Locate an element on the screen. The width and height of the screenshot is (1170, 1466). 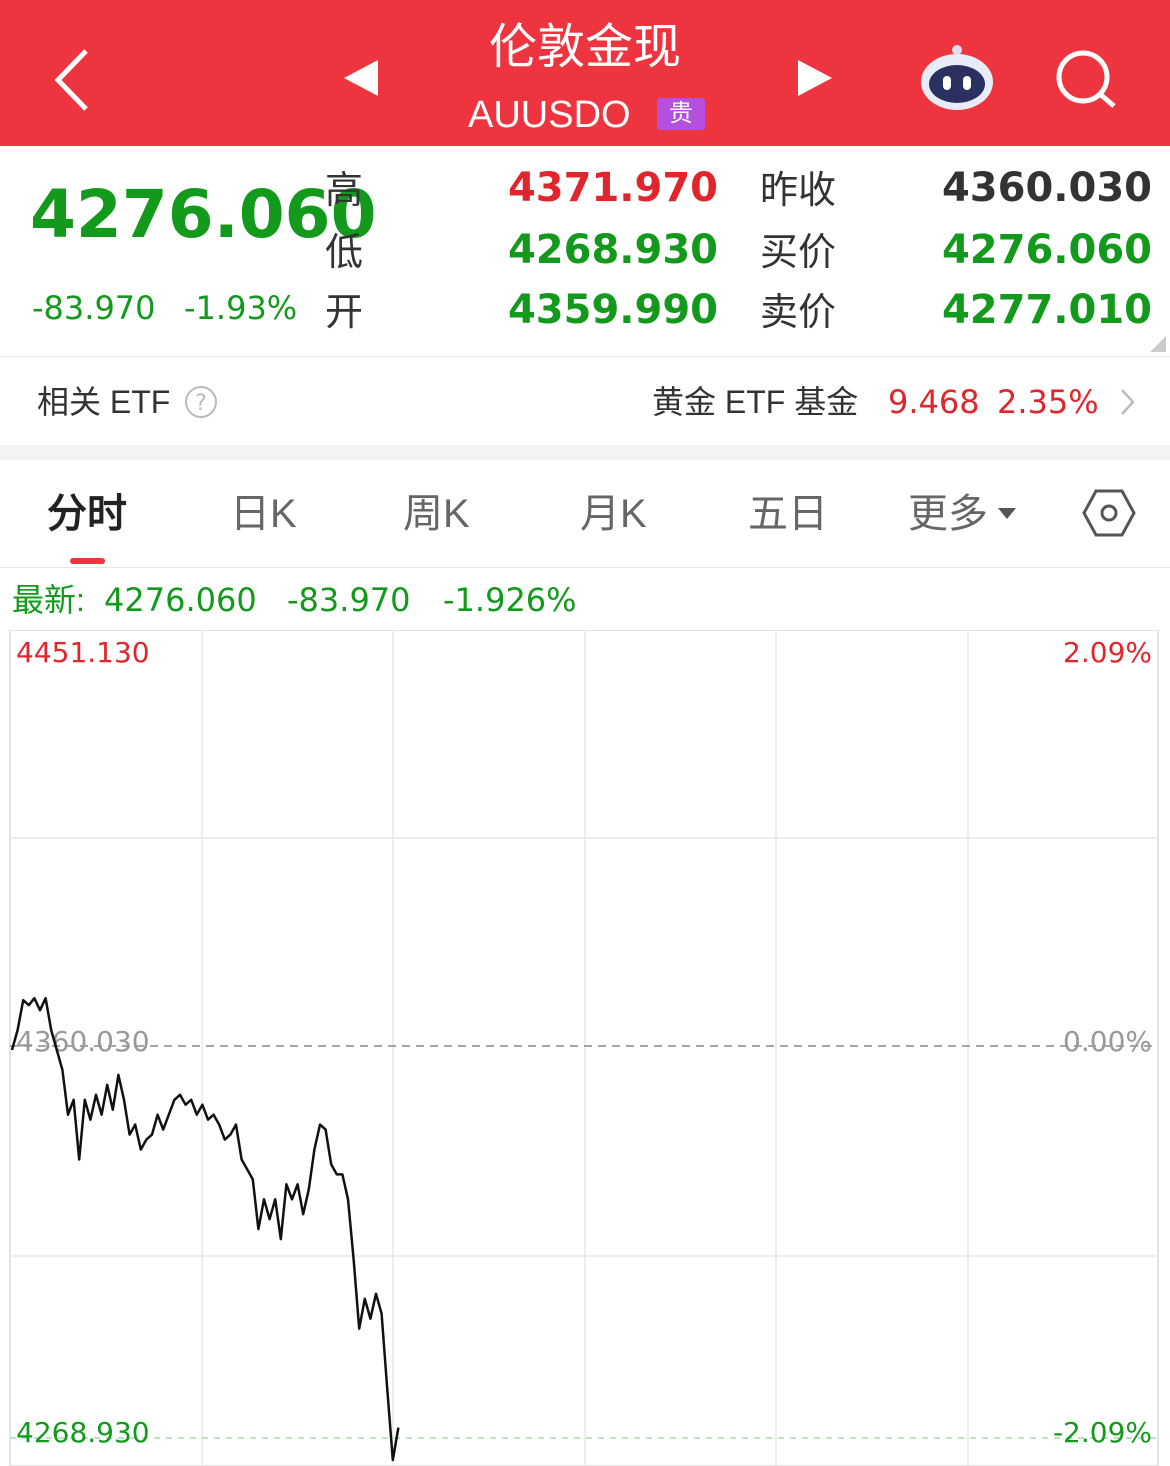
price-line is located at coordinates (205, 1229).